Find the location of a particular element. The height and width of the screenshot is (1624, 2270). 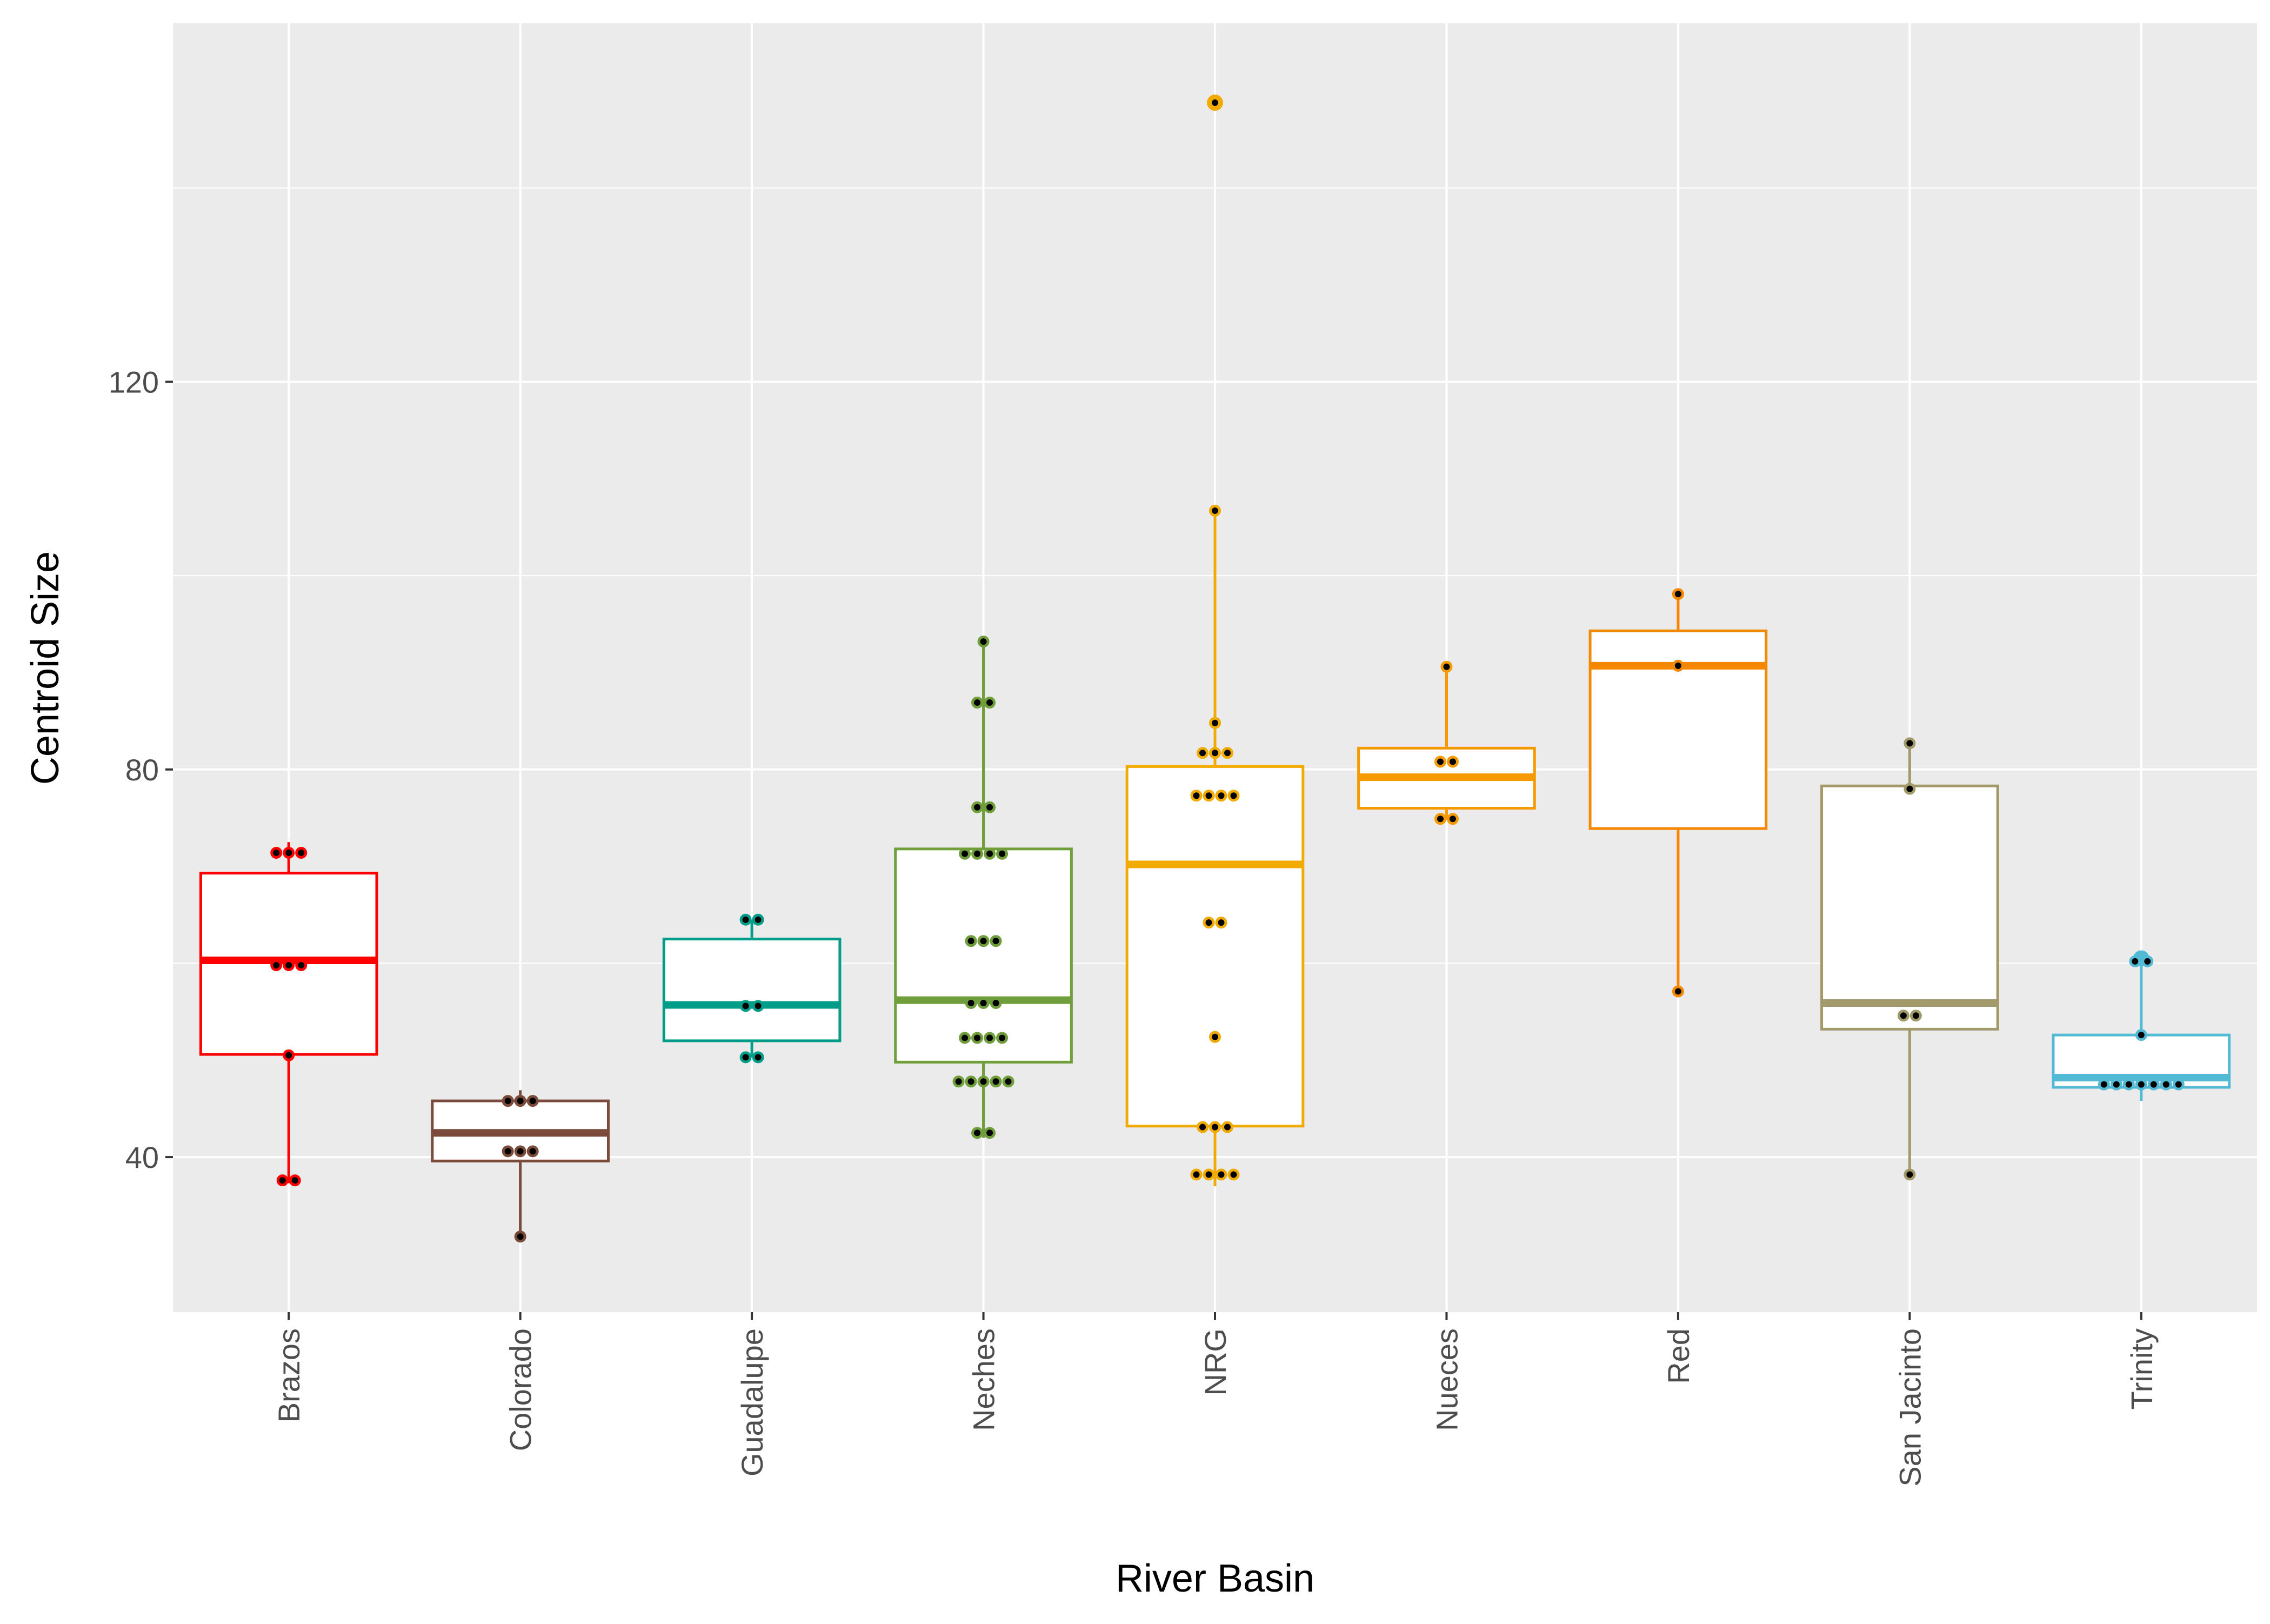

box-nueces is located at coordinates (1446, 743).